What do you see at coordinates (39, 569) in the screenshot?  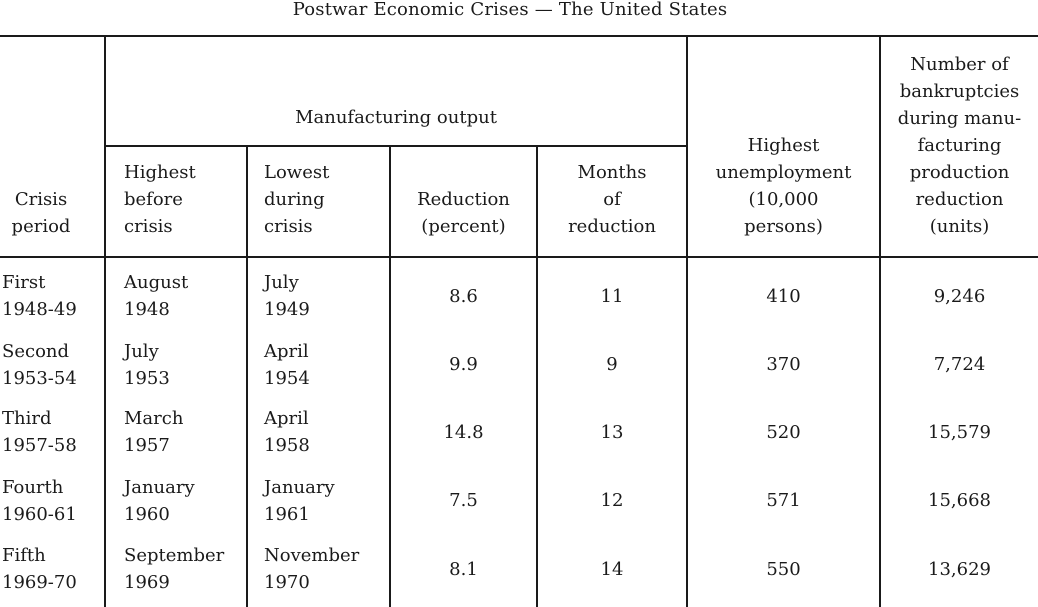 I see `crisis-period-cell: Fifth 1969-70` at bounding box center [39, 569].